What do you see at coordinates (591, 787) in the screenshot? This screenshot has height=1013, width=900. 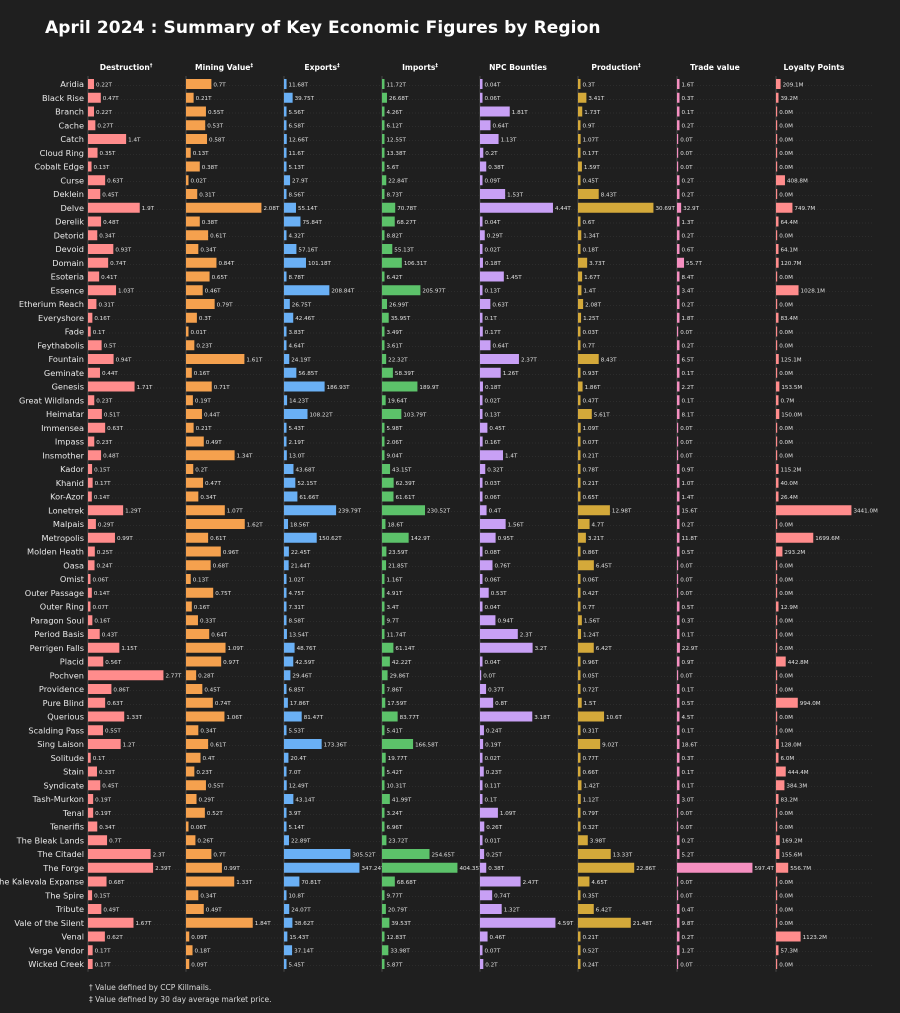 I see `bar-value-label: 1.42T` at bounding box center [591, 787].